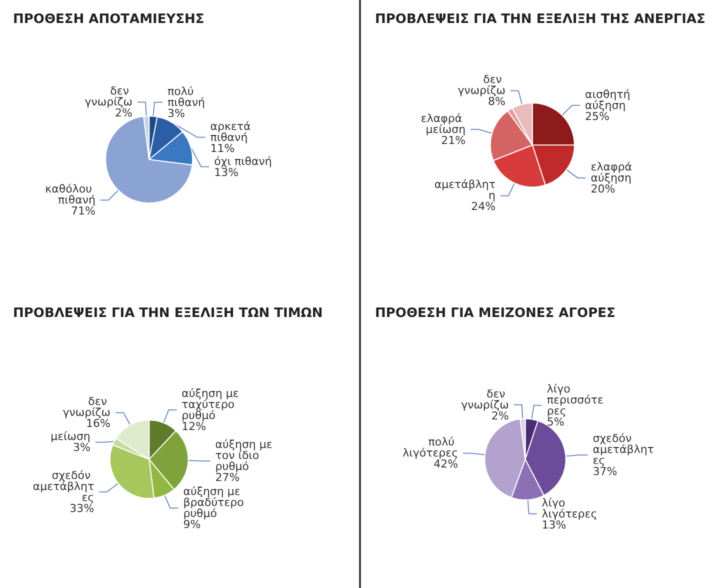 The width and height of the screenshot is (718, 588). I want to click on slice-label: αύξηση με βραδύτερο ρυθμό, so click(215, 502).